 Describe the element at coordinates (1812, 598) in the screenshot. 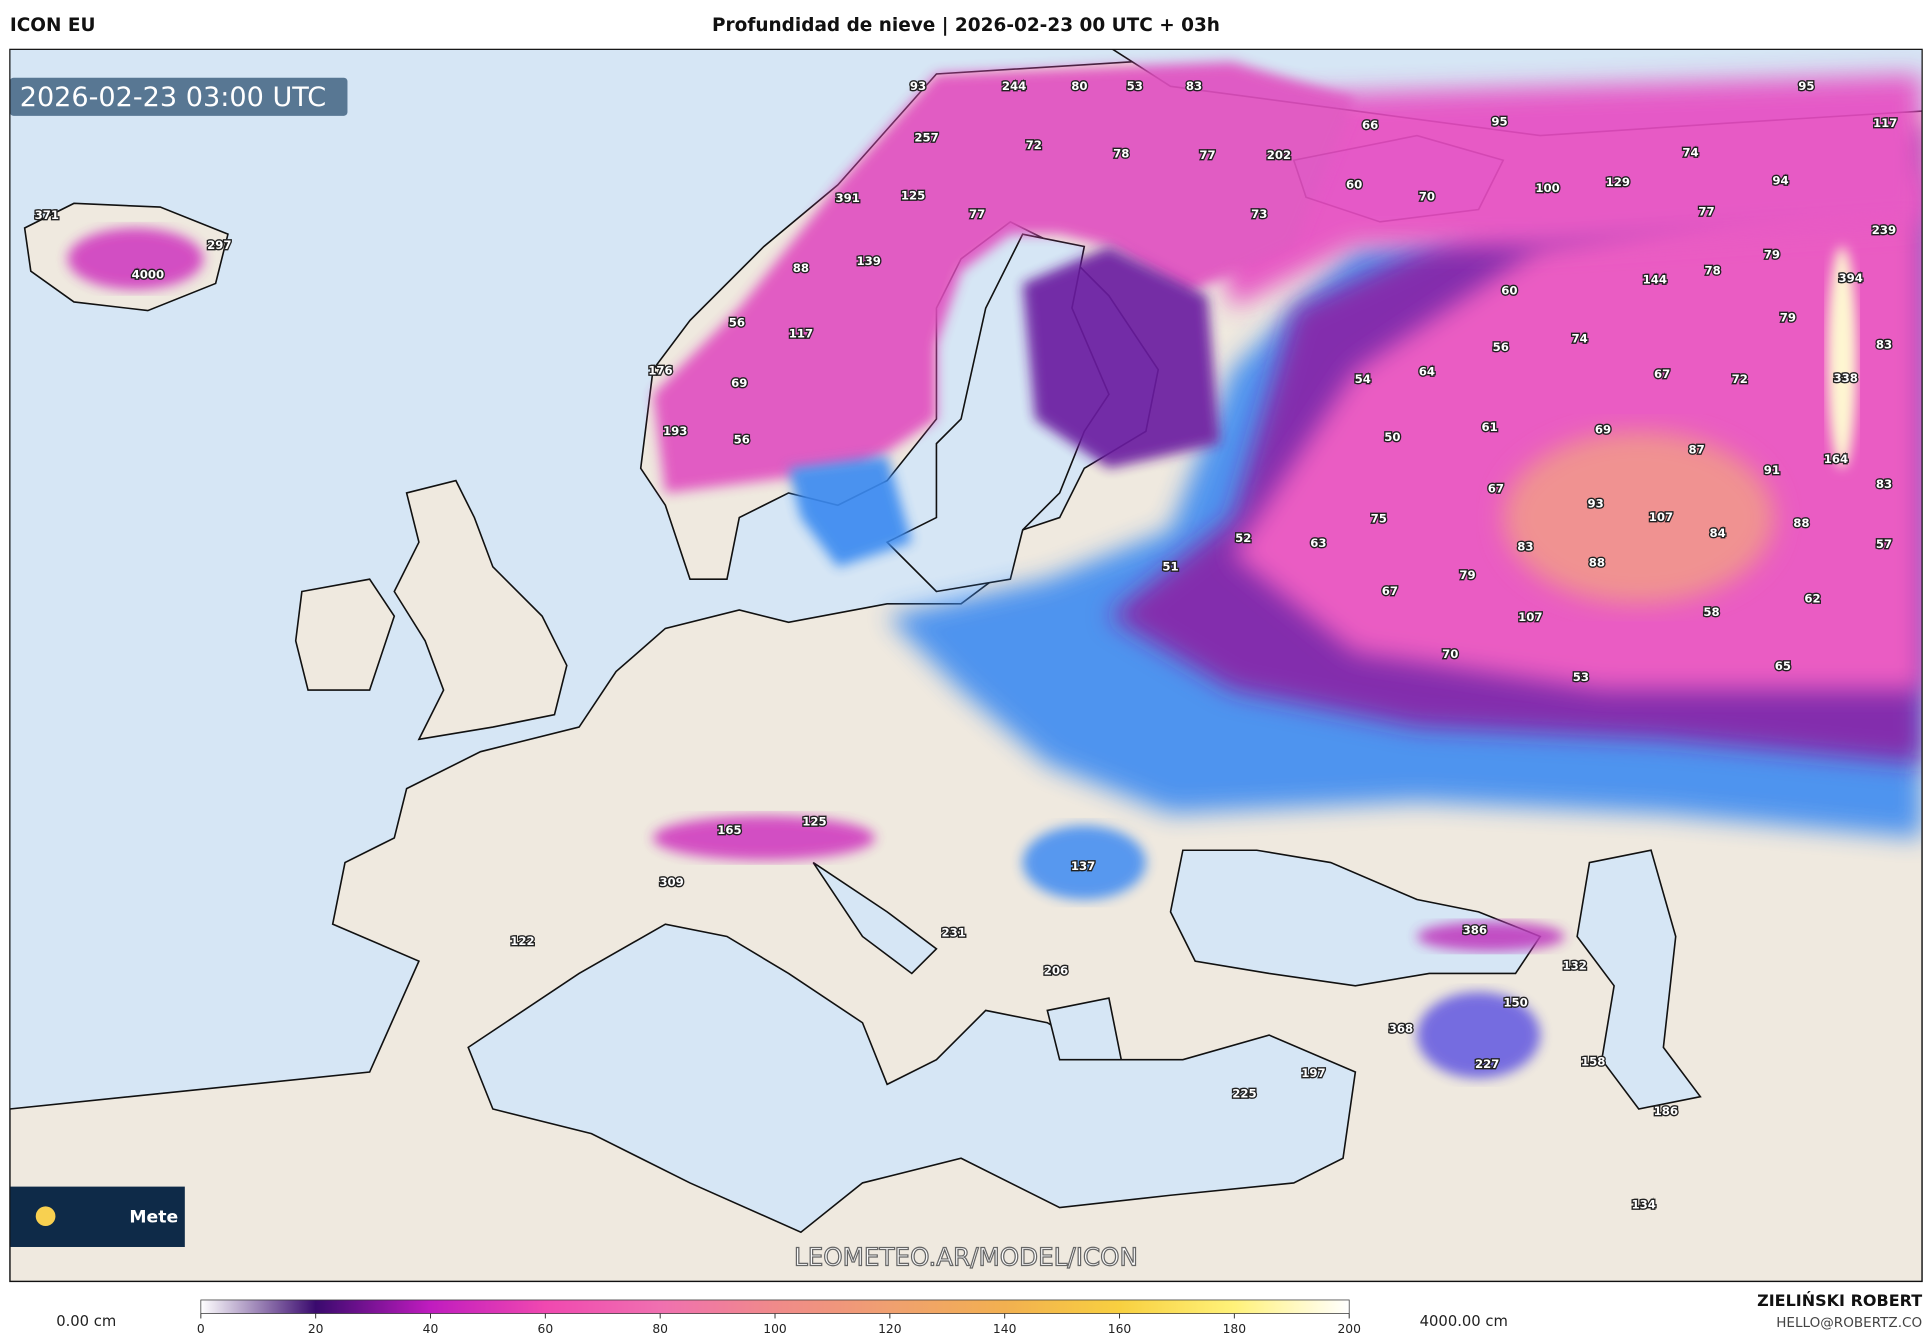

I see `snow-depth-label: 62` at that location.